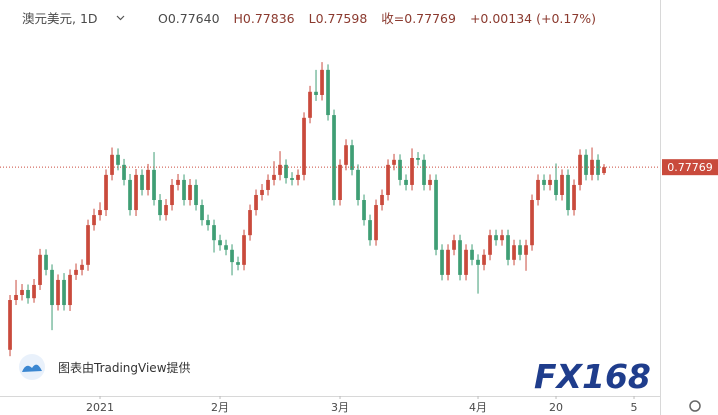  What do you see at coordinates (634, 407) in the screenshot?
I see `x-tick-label: 5` at bounding box center [634, 407].